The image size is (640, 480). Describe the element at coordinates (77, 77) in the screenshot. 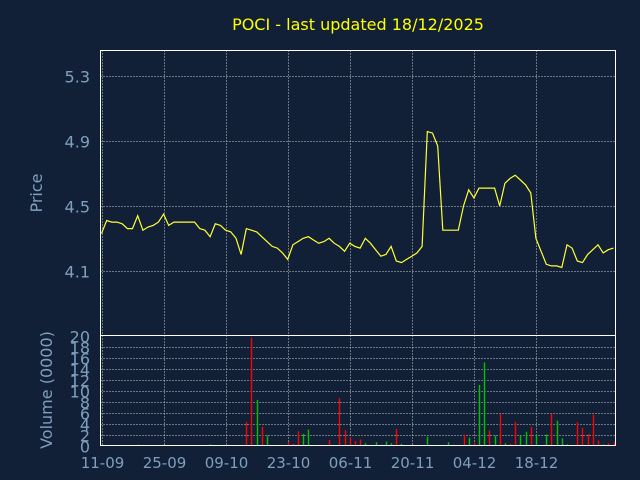

I see `price-tick-label: 5.3` at that location.